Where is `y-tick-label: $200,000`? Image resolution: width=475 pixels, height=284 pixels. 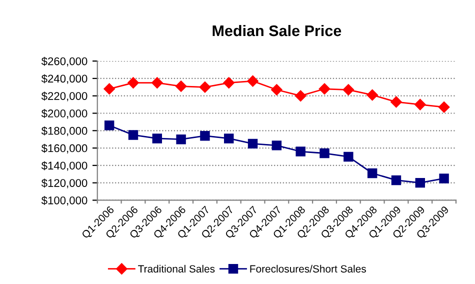
y-tick-label: $200,000 is located at coordinates (64, 114).